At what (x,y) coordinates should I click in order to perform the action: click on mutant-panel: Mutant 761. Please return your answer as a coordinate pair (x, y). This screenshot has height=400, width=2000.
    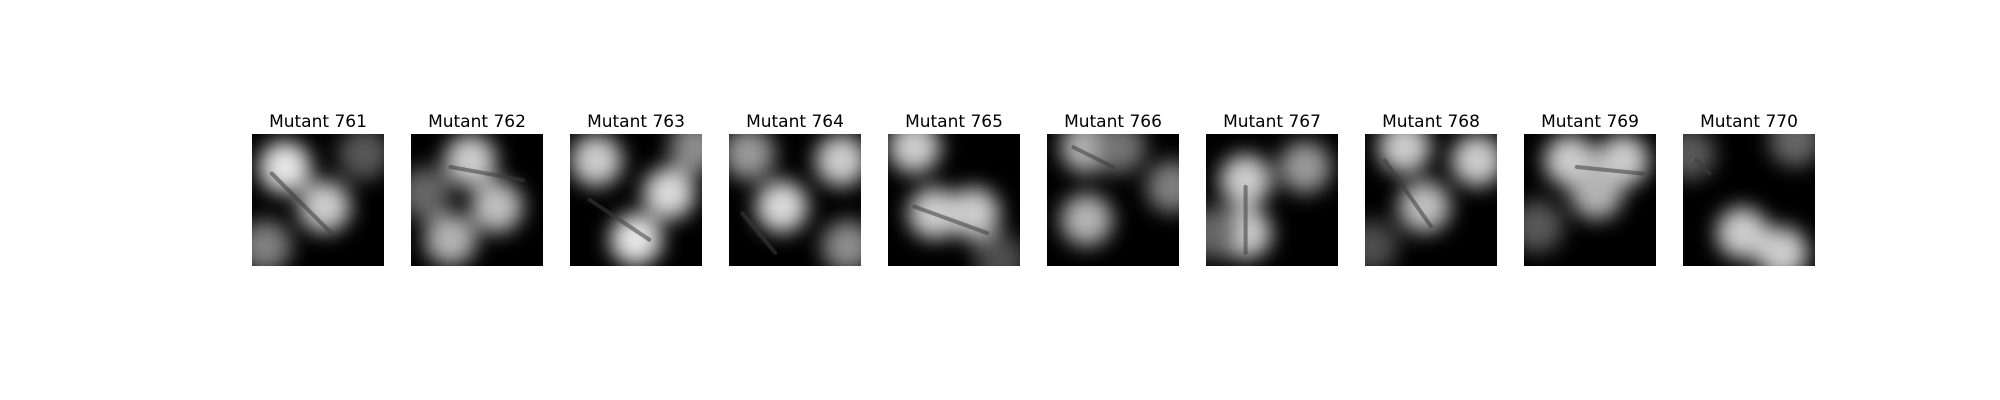
    Looking at the image, I should click on (318, 189).